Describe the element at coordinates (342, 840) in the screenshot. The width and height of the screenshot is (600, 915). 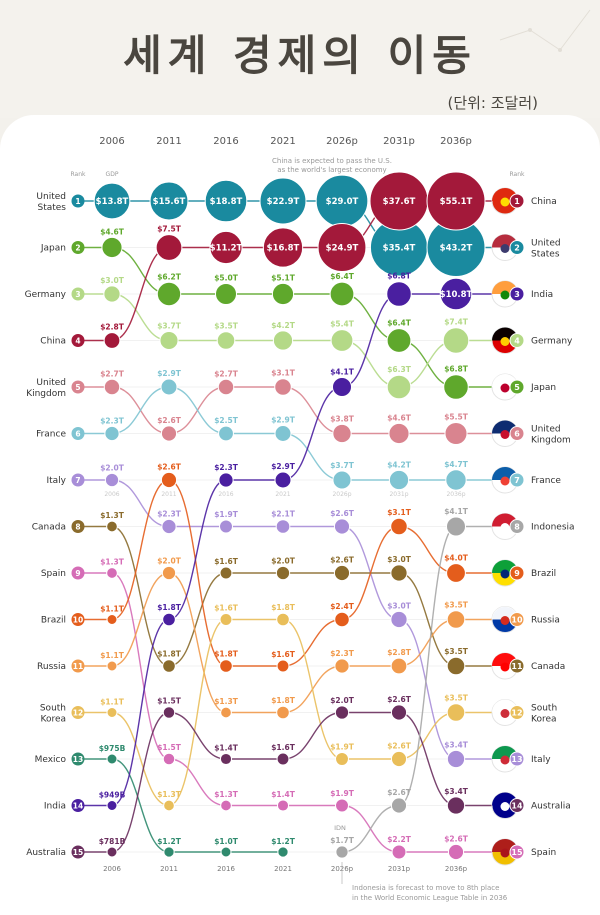
I see `value-label-indonesia: $1.7T` at that location.